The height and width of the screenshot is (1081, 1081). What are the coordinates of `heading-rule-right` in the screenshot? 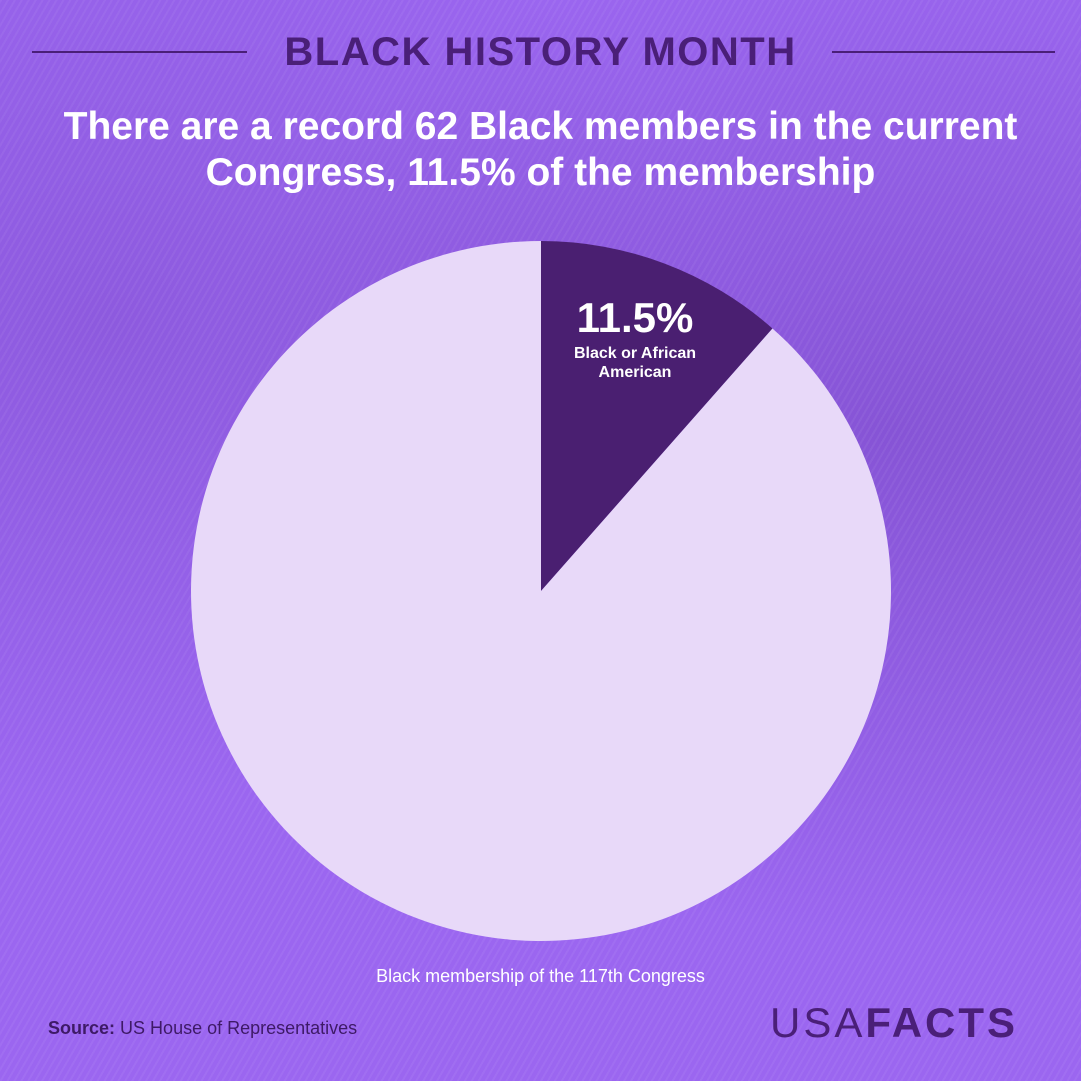 It's located at (943, 52).